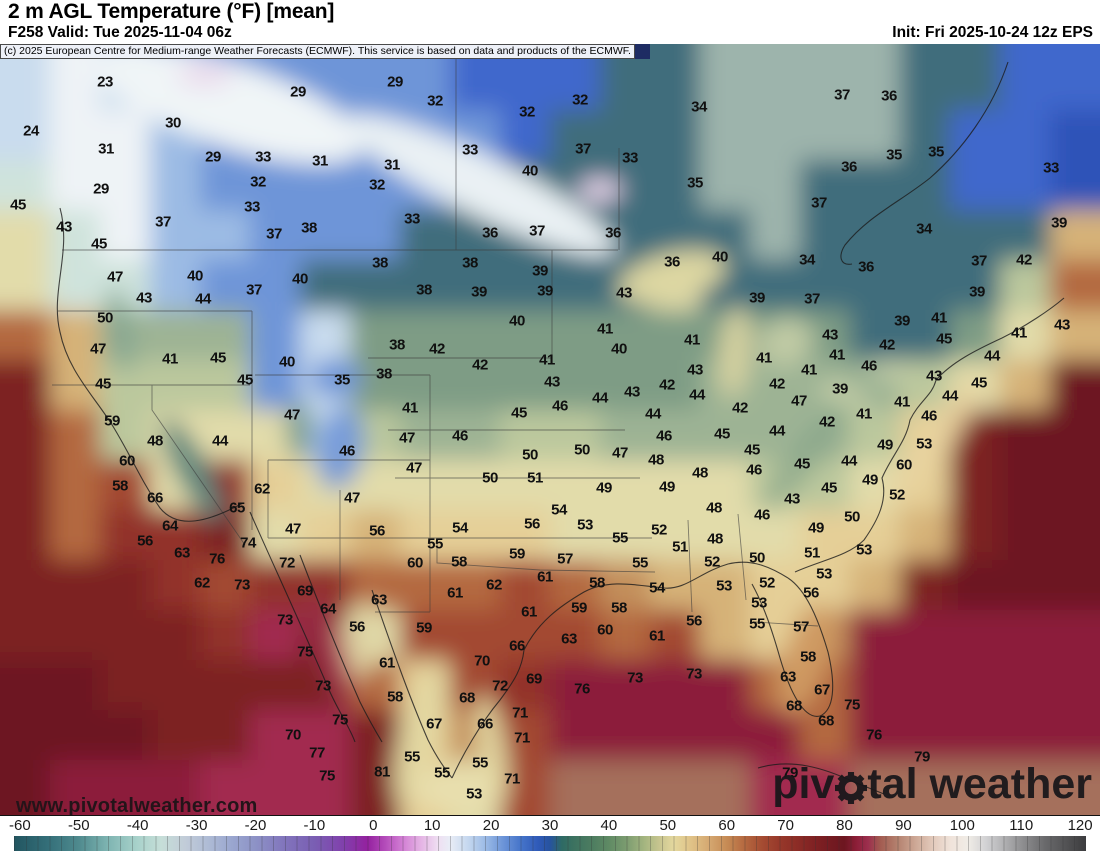 The height and width of the screenshot is (851, 1100). Describe the element at coordinates (328, 609) in the screenshot. I see `temp-label: 64` at that location.